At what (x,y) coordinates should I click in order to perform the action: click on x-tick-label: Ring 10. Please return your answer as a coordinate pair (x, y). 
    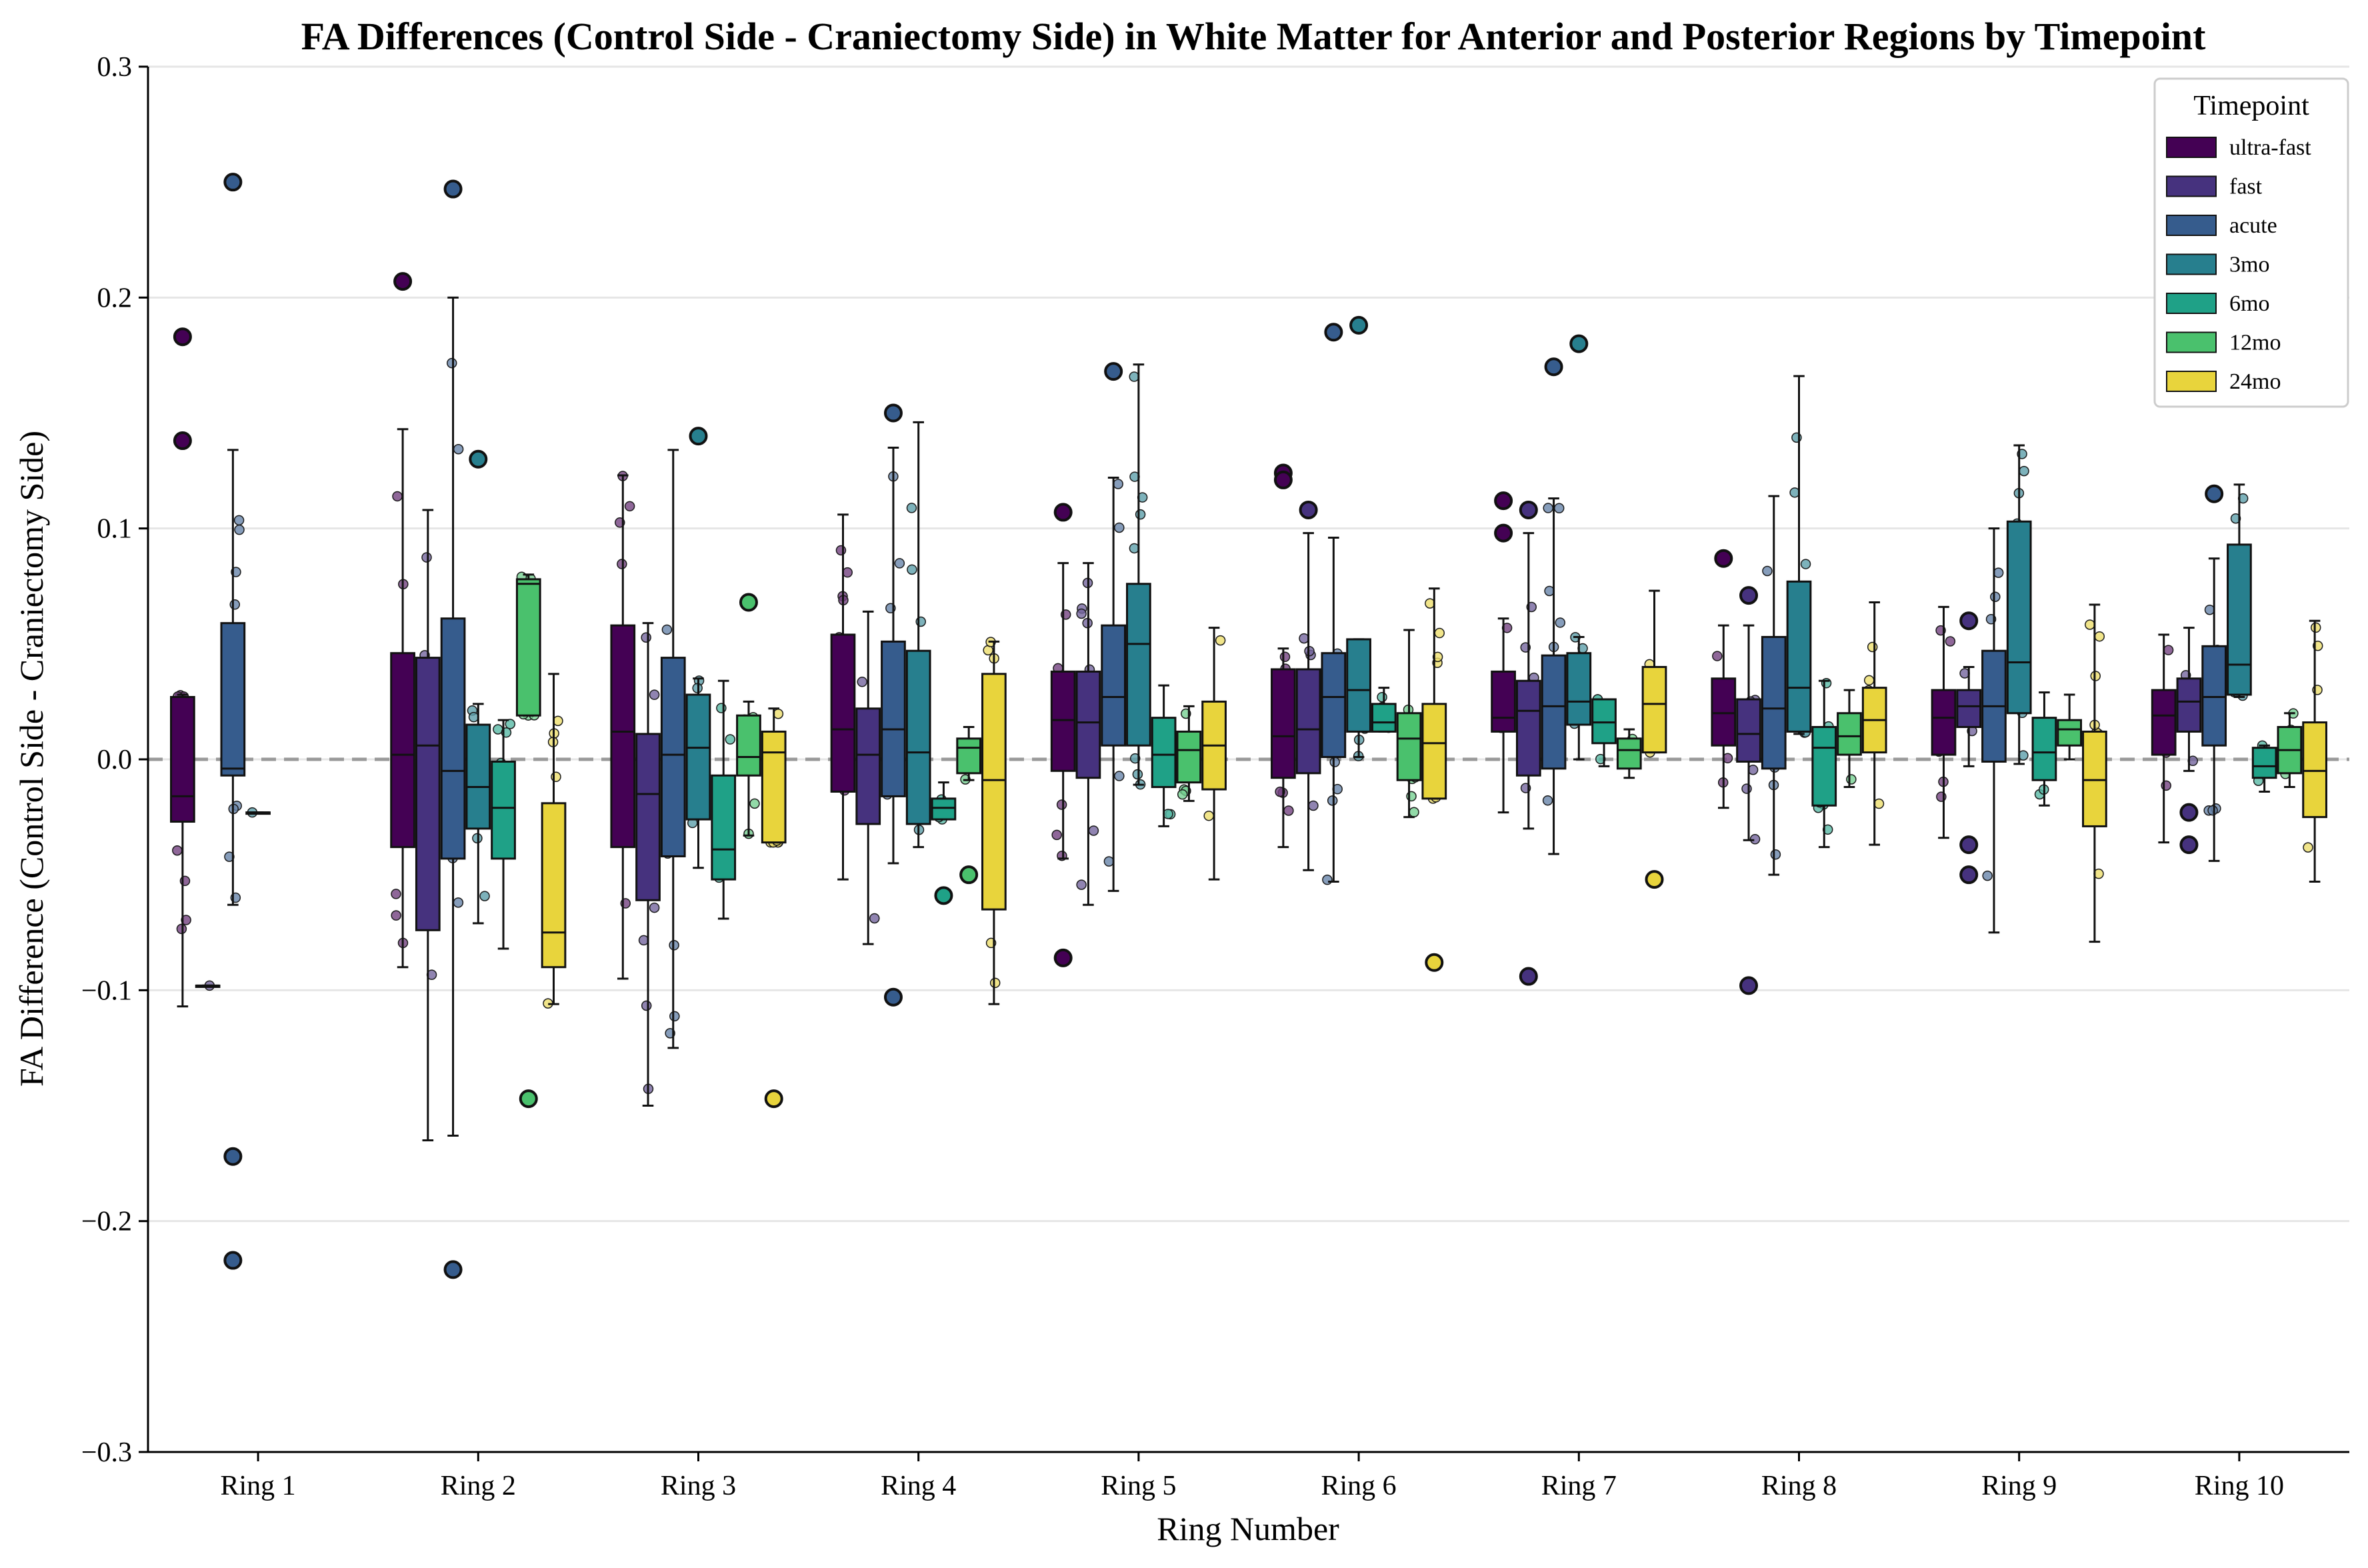
    Looking at the image, I should click on (2239, 1486).